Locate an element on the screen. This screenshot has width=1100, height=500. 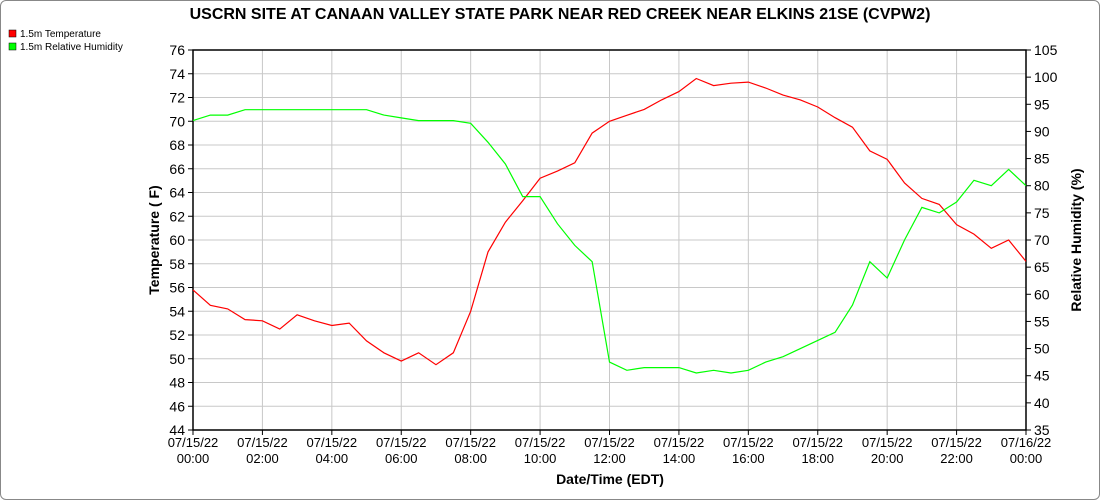
y-tick-label: 58 is located at coordinates (177, 264).